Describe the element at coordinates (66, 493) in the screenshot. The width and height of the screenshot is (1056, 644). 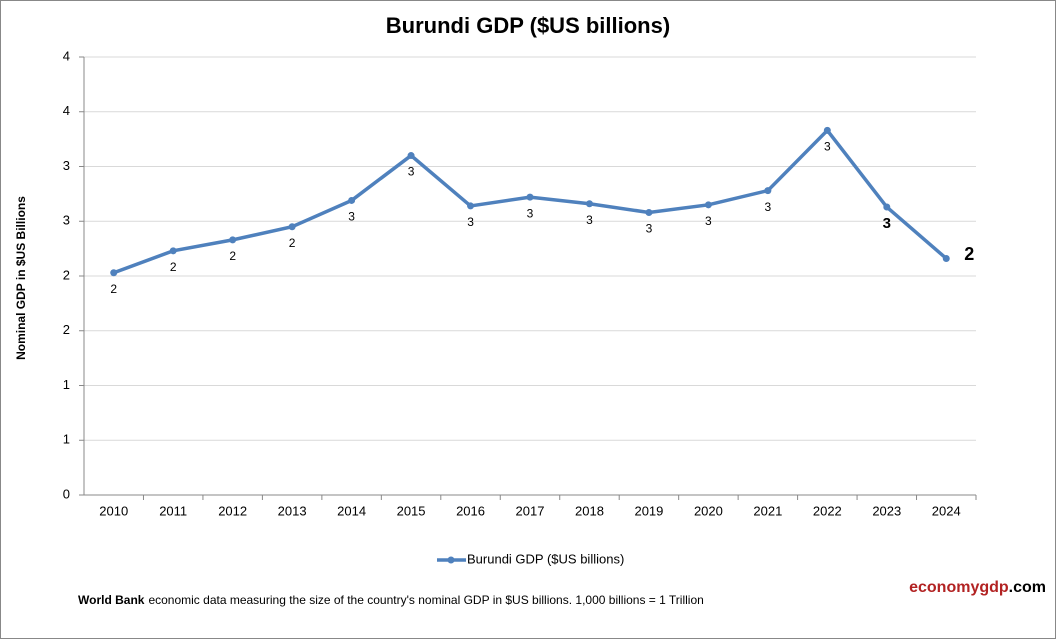
I see `y-tick-label: 0` at that location.